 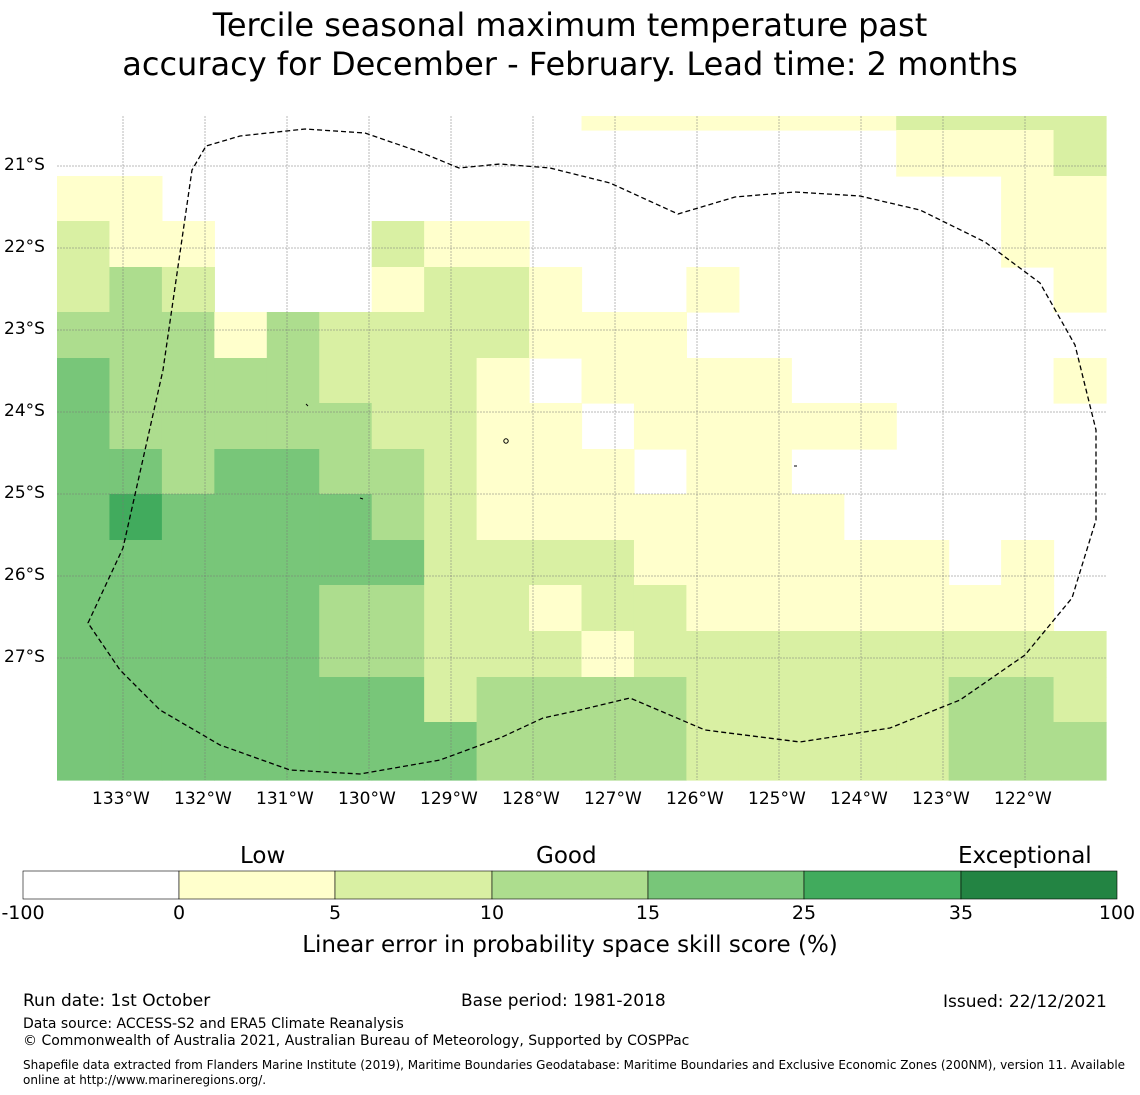 I want to click on cb-tick-0: 0, so click(x=179, y=913).